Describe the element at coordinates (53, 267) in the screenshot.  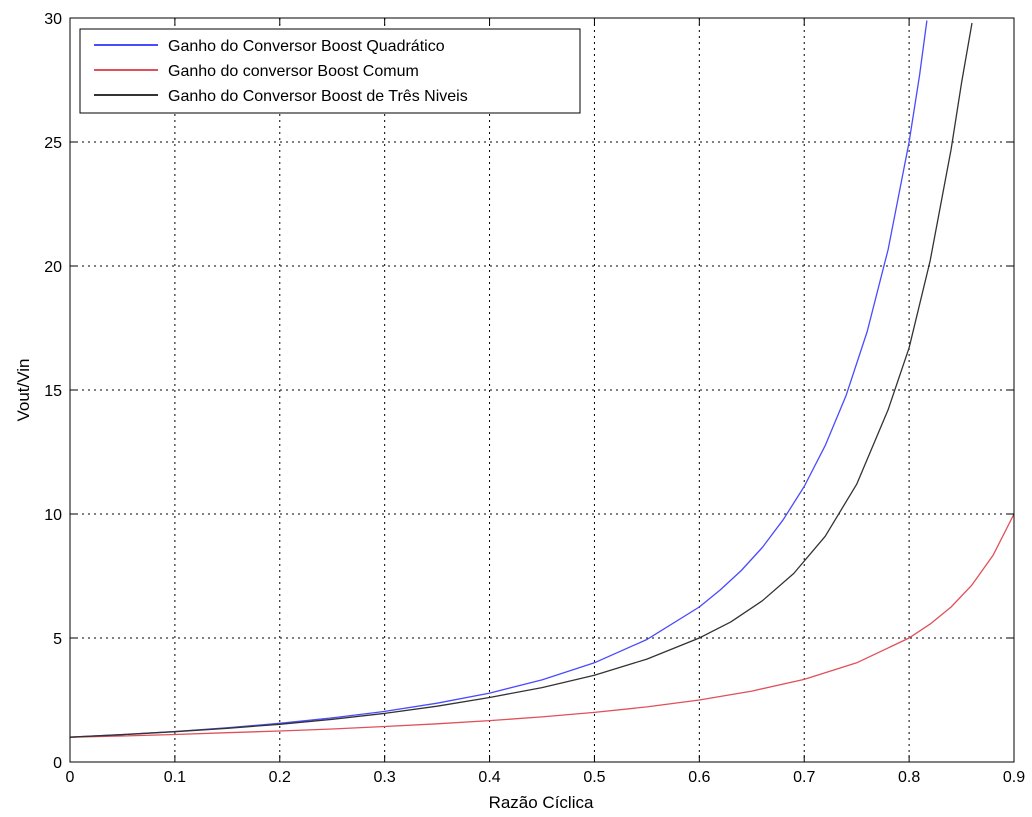
I see `y-tick-label: 20` at that location.